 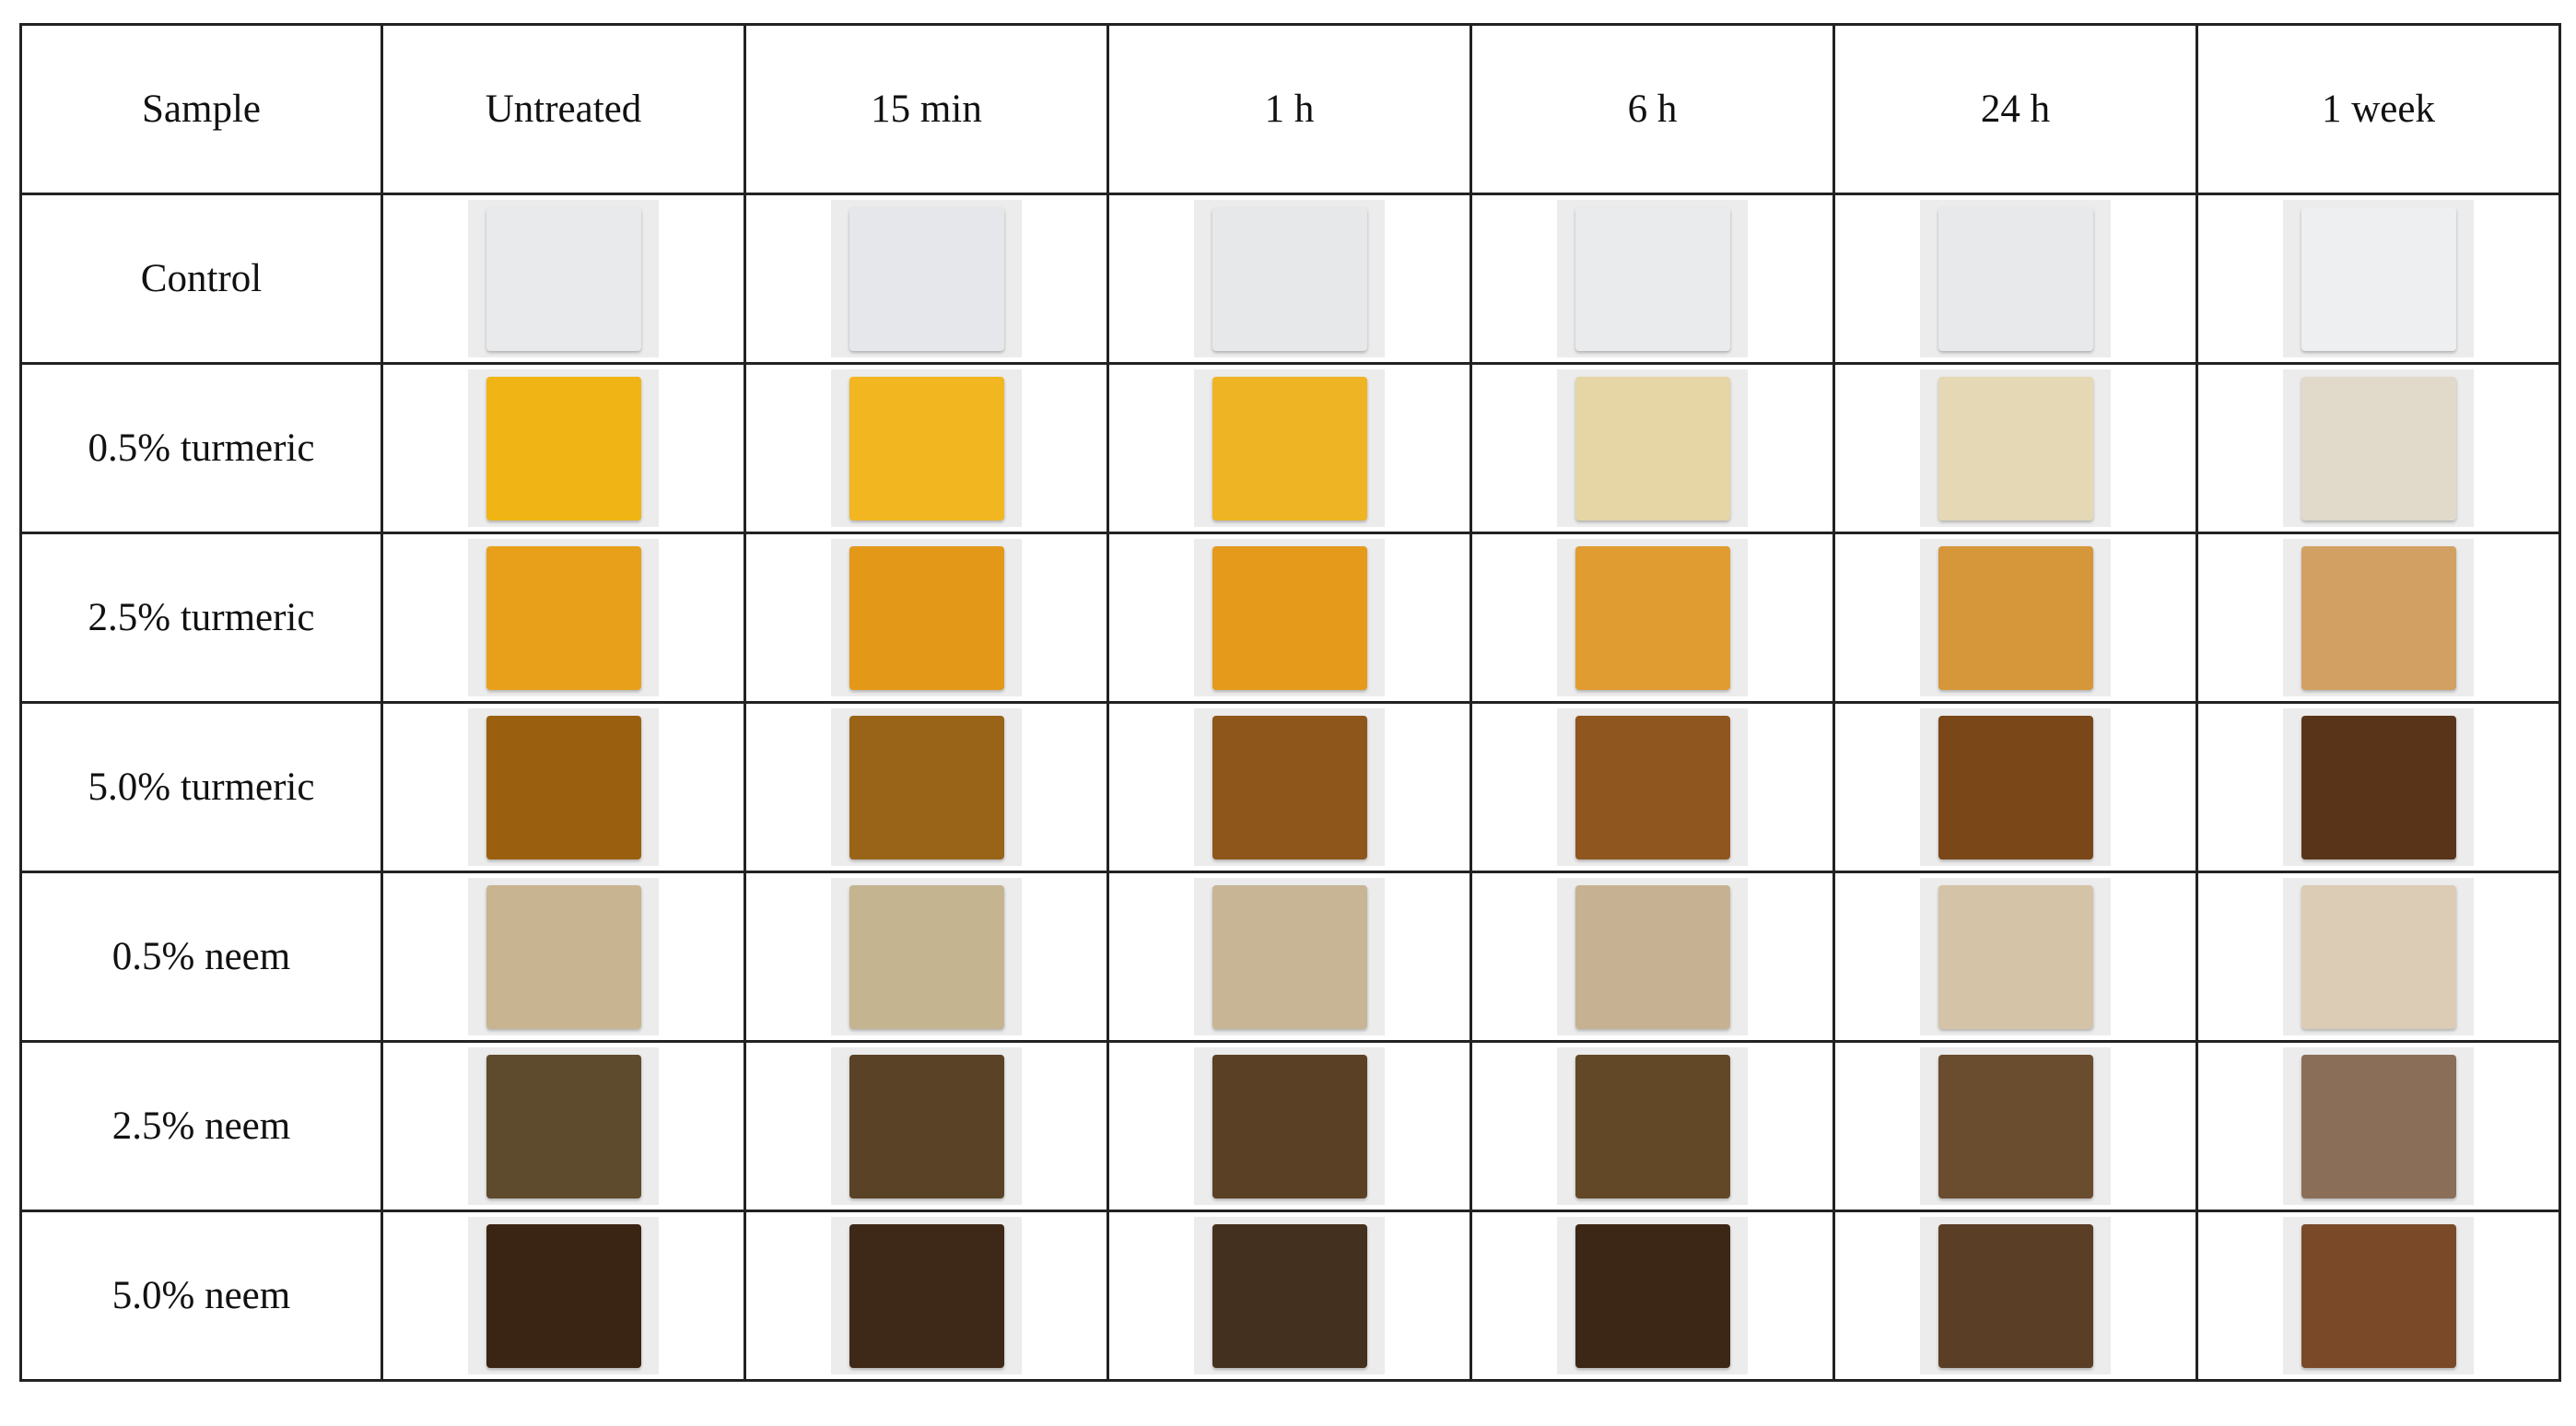 I want to click on sample-row: 0.5% neem, so click(x=1290, y=957).